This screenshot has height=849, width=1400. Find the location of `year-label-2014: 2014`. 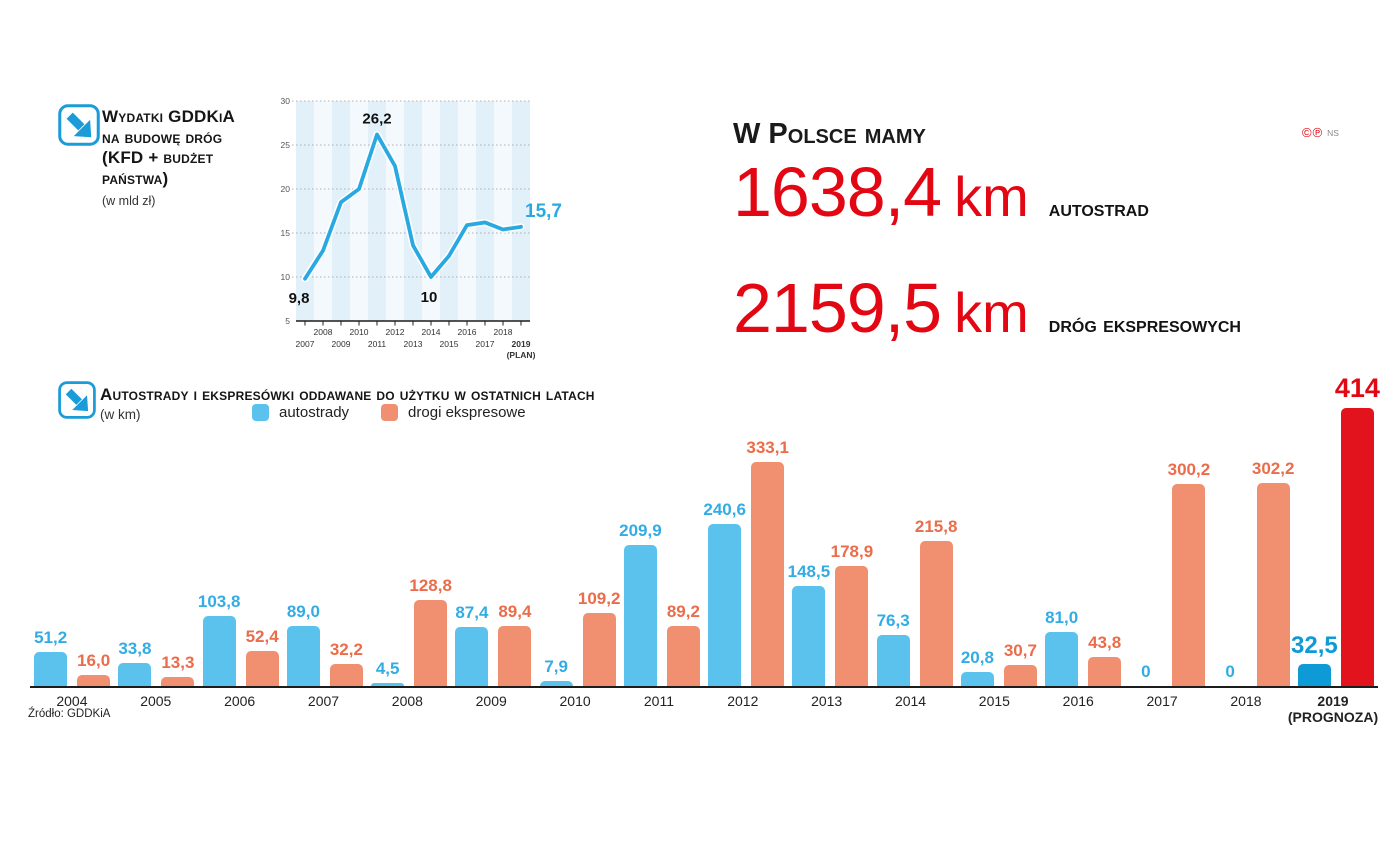

year-label-2014: 2014 is located at coordinates (910, 701).